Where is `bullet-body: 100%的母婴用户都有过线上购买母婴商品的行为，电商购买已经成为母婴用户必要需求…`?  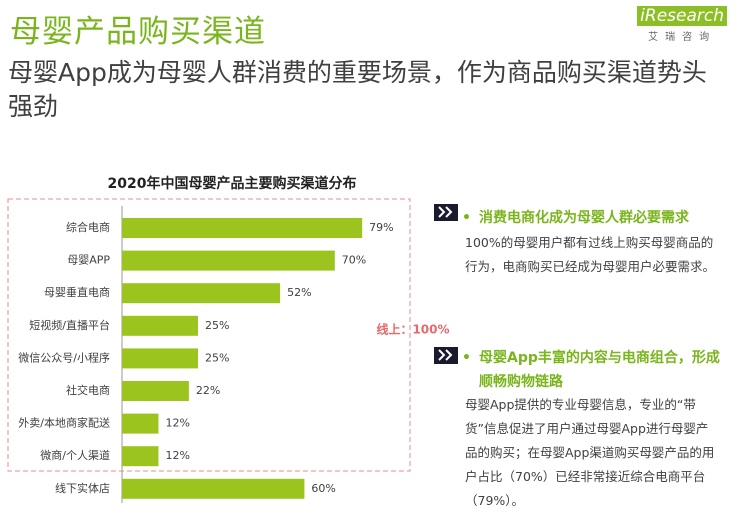
bullet-body: 100%的母婴用户都有过线上购买母婴商品的行为，电商购买已经成为母婴用户必要需求… is located at coordinates (590, 254).